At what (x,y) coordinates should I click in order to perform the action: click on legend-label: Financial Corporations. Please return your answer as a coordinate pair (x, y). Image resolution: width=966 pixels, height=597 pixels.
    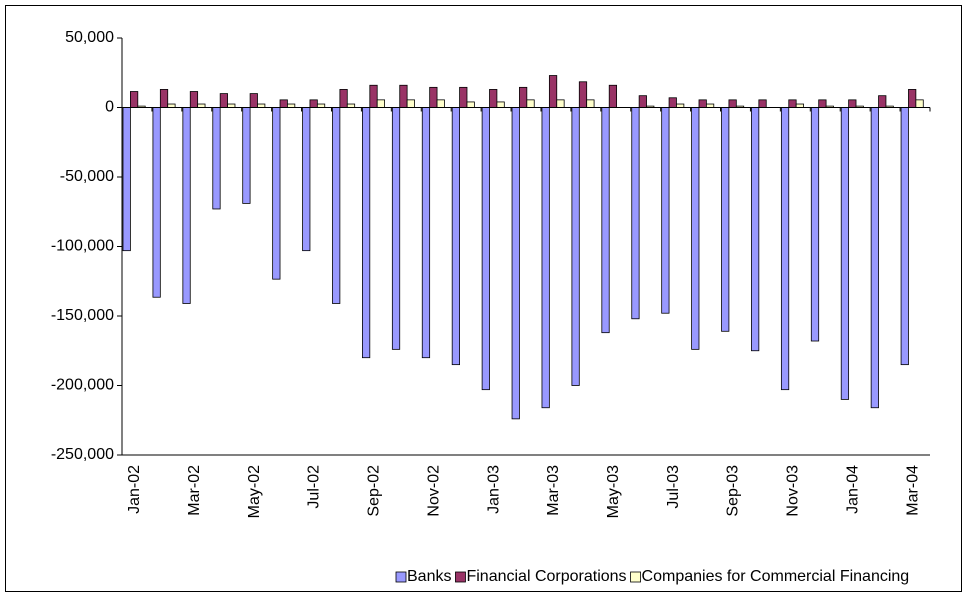
    Looking at the image, I should click on (546, 576).